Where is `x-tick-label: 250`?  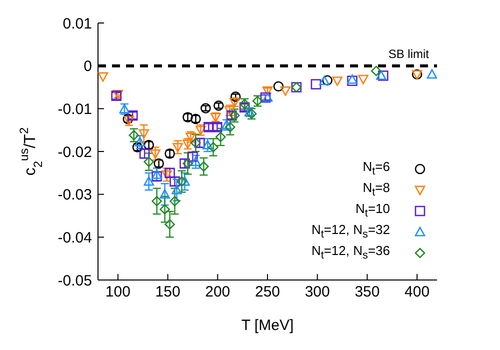 x-tick-label: 250 is located at coordinates (267, 292).